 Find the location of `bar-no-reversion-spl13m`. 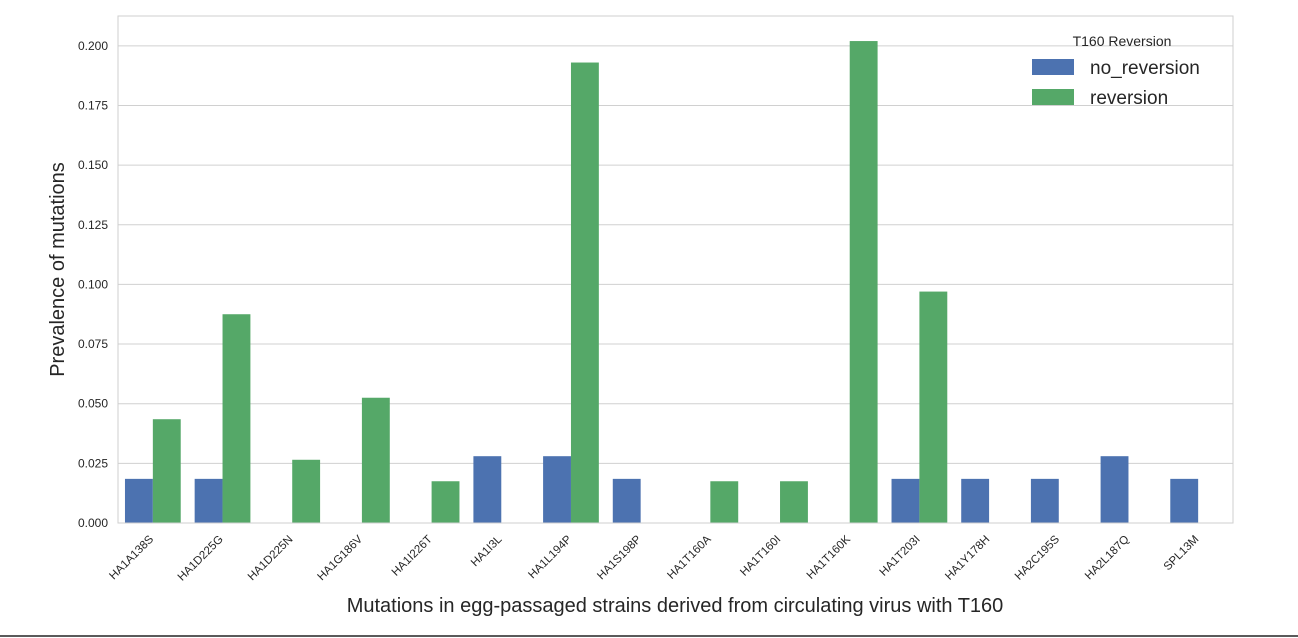

bar-no-reversion-spl13m is located at coordinates (1184, 500).